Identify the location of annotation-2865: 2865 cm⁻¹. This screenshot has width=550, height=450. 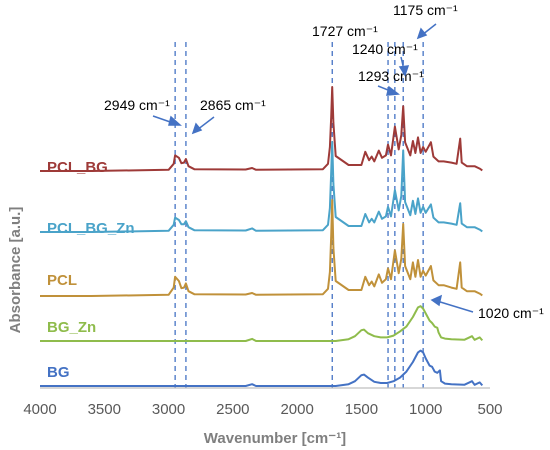
(233, 105).